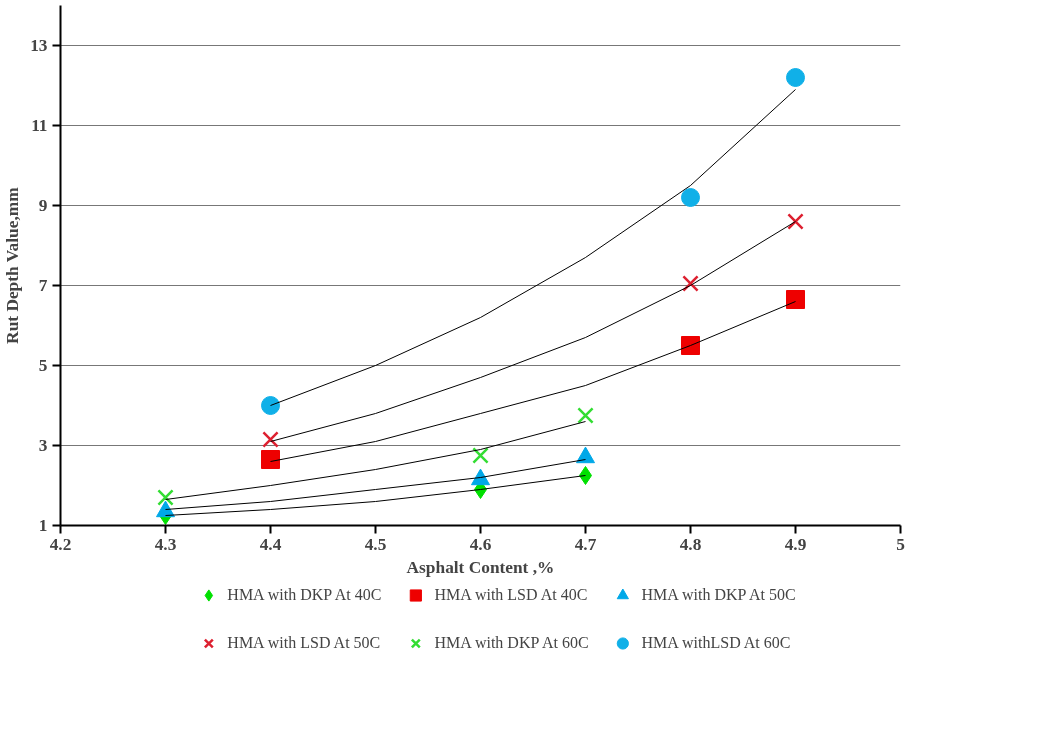 This screenshot has width=1049, height=749. What do you see at coordinates (480, 567) in the screenshot?
I see `x-axis-title: Asphalt Content ,%` at bounding box center [480, 567].